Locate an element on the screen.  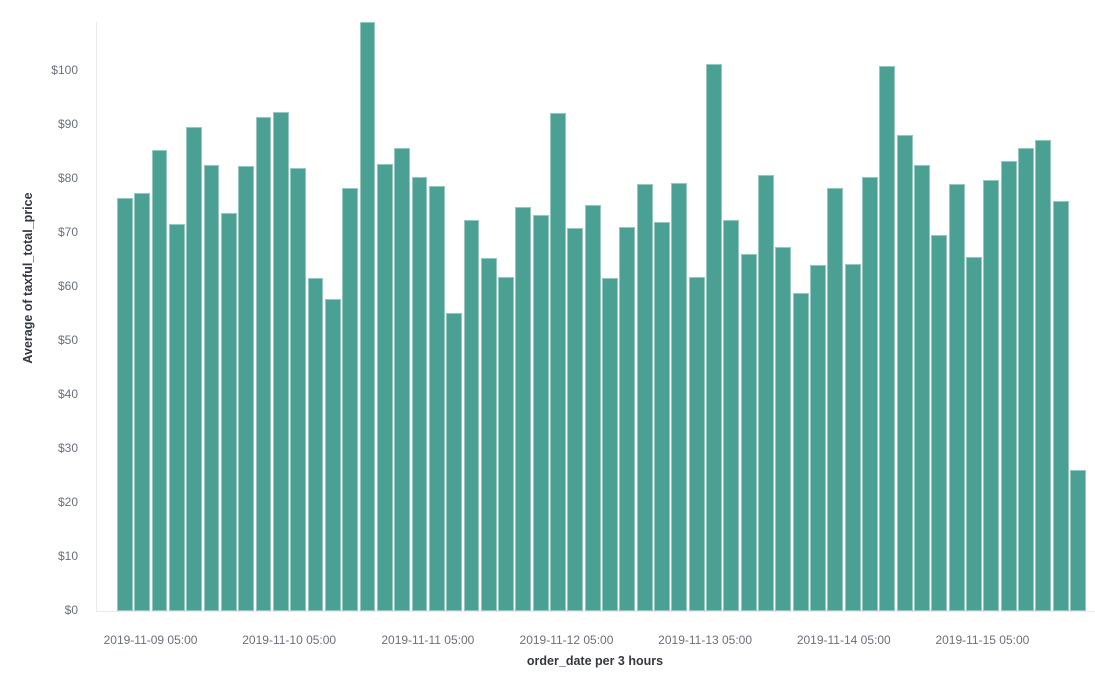
x-tick-label: 2019-11-11 05:00 is located at coordinates (428, 640).